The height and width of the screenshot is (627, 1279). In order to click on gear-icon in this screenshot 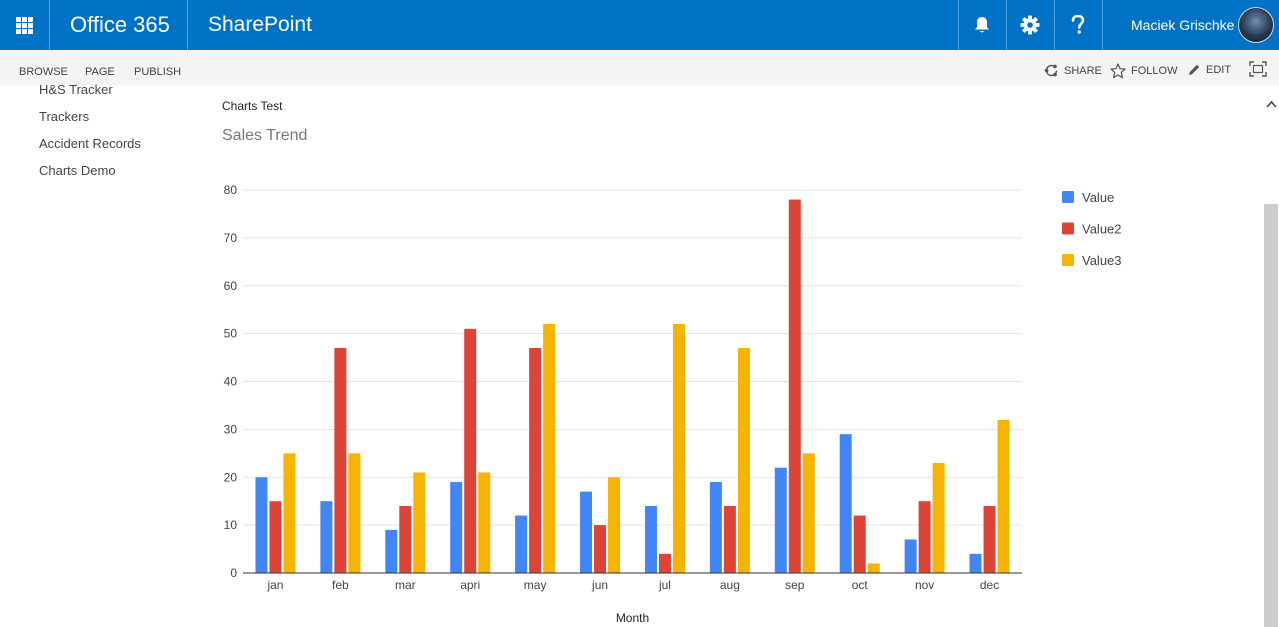, I will do `click(1030, 25)`.